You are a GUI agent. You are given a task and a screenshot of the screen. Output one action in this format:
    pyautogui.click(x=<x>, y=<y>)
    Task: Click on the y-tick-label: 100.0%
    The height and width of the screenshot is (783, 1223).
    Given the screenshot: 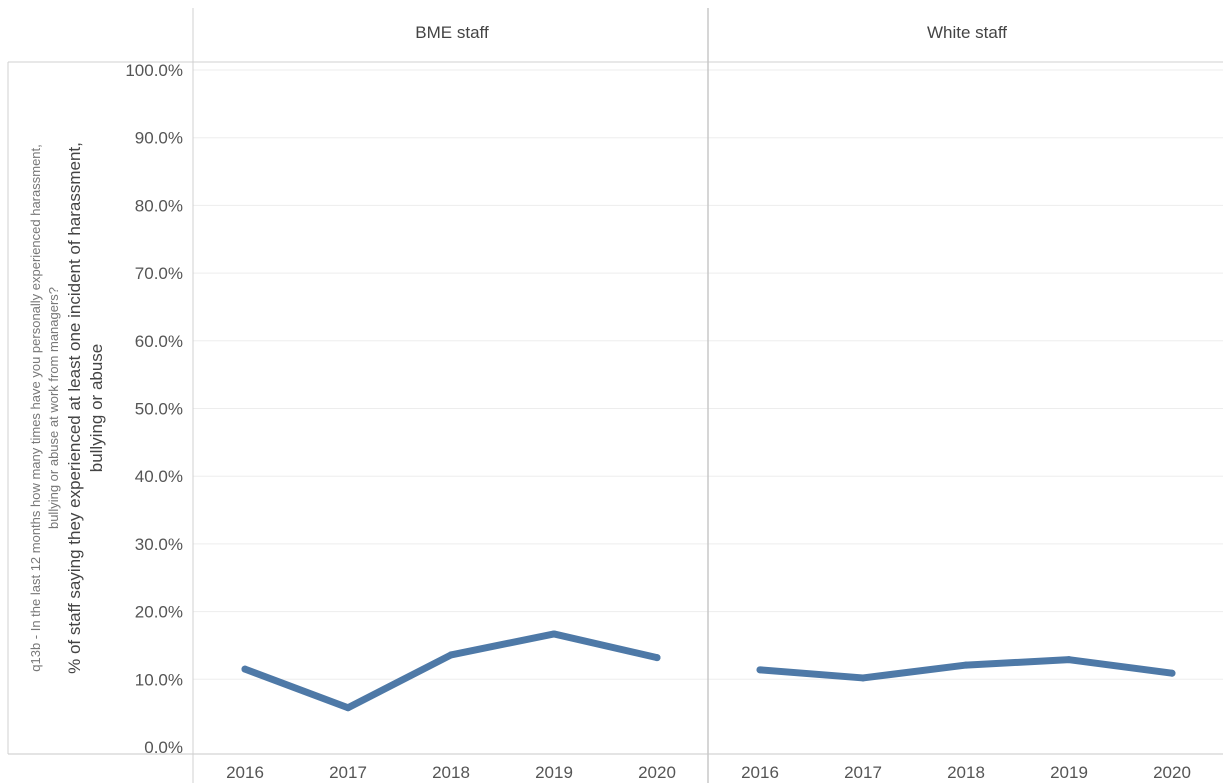 What is the action you would take?
    pyautogui.click(x=154, y=70)
    